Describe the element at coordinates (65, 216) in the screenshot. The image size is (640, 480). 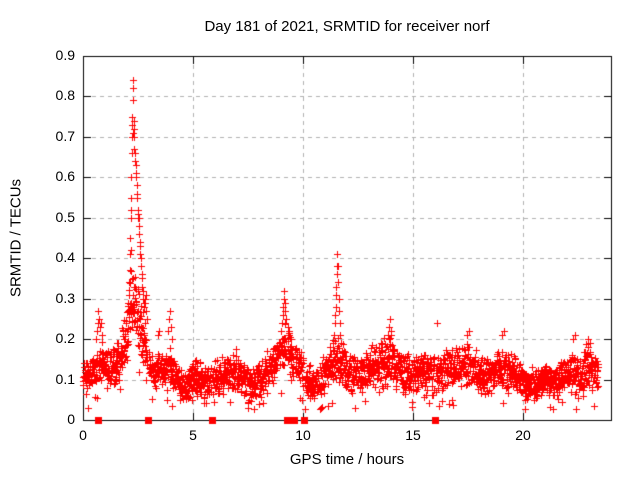
I see `y-tick-label: 0.5` at that location.